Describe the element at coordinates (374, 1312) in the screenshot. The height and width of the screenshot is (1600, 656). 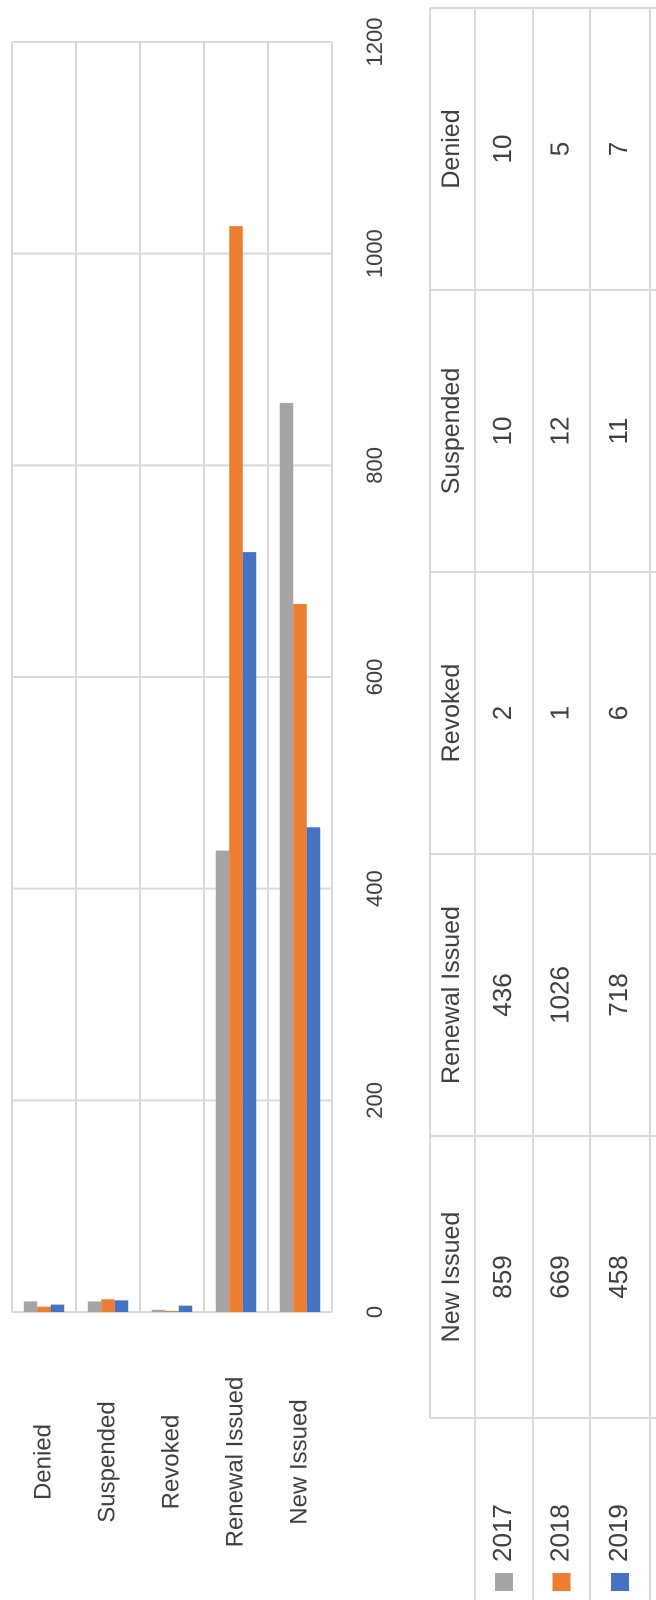
I see `y-tick-label: 0` at that location.